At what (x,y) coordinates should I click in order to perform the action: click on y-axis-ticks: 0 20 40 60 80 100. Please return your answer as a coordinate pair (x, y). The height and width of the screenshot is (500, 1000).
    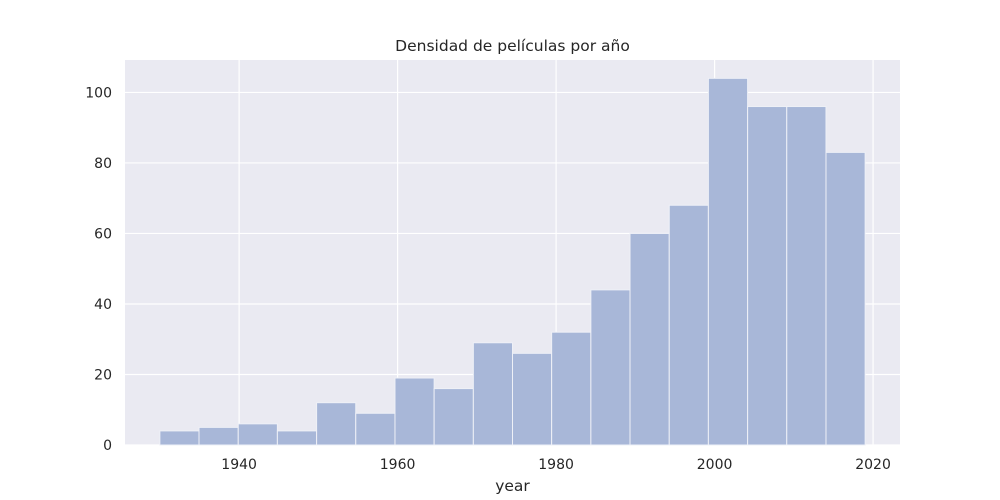
    Looking at the image, I should click on (98, 269).